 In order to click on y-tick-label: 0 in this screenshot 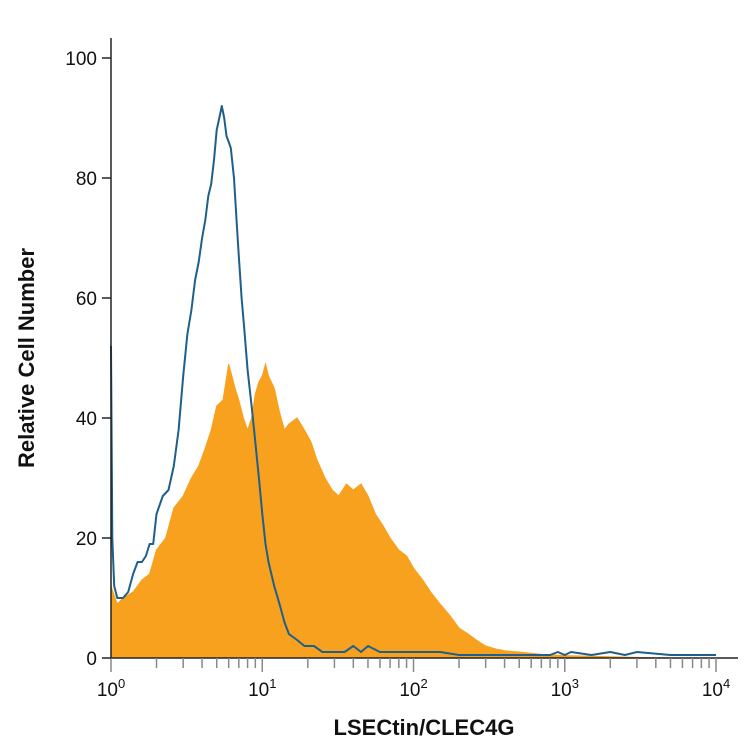, I will do `click(91, 659)`.